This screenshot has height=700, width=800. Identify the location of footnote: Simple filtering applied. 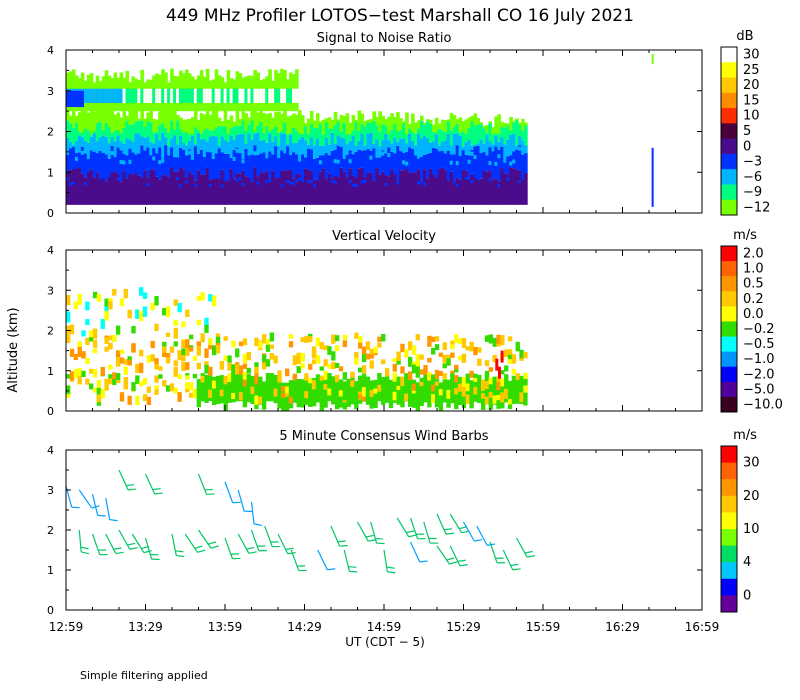
(144, 675).